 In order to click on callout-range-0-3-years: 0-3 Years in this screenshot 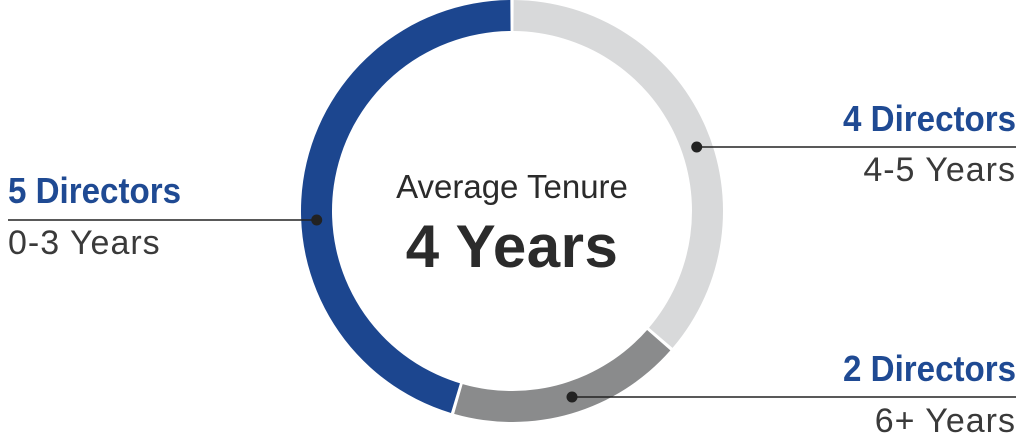, I will do `click(84, 243)`.